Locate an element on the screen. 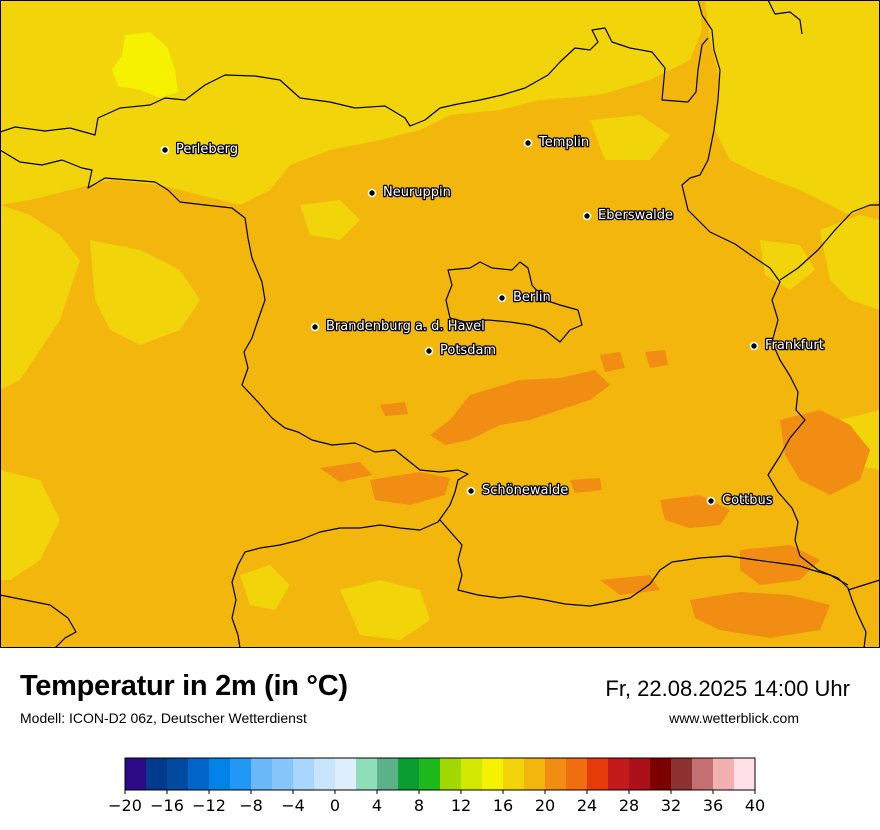 This screenshot has width=880, height=830. ne-corner-border is located at coordinates (785, 17).